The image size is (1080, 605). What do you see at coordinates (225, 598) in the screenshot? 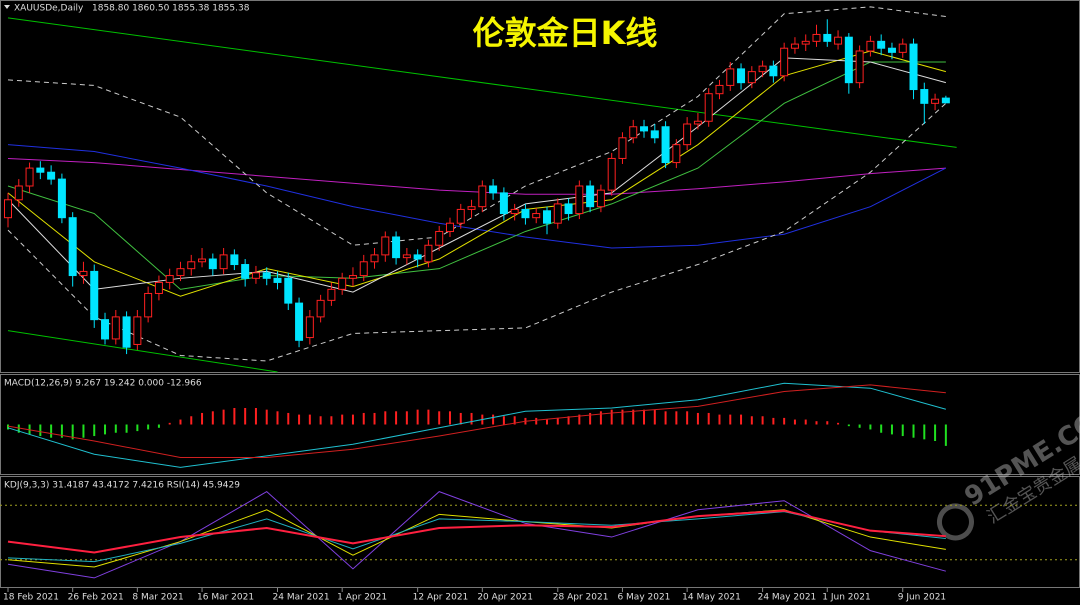
I see `x-tick-label: 16 Mar 2021` at bounding box center [225, 598].